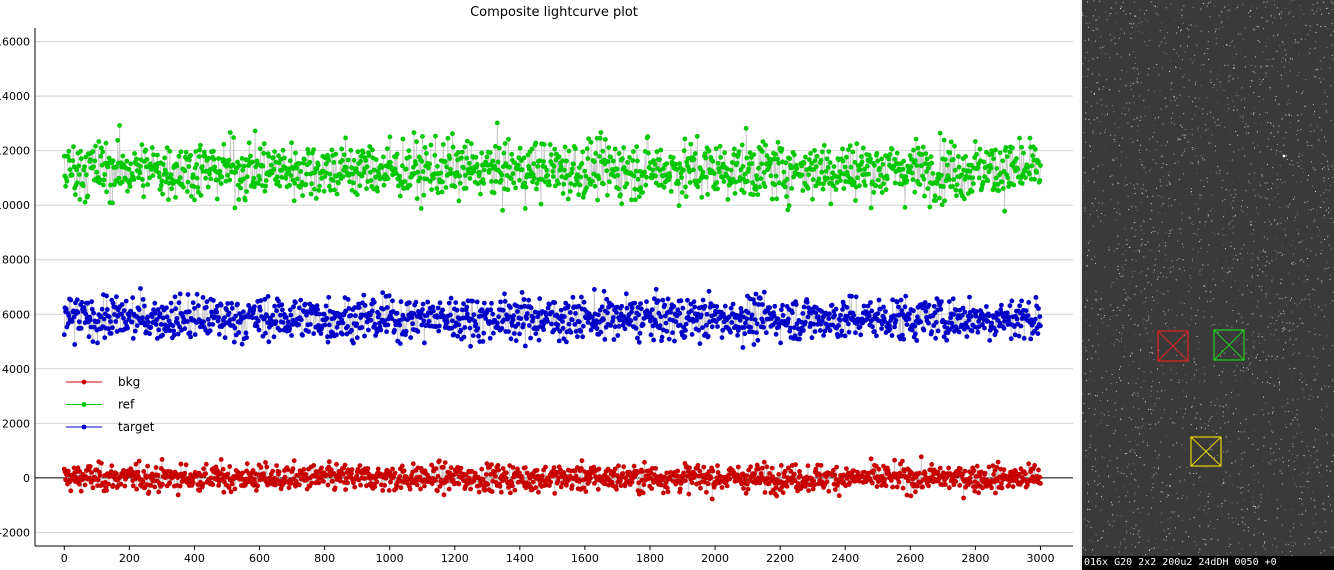  Describe the element at coordinates (16, 260) in the screenshot. I see `y-tick-label: 8000` at that location.